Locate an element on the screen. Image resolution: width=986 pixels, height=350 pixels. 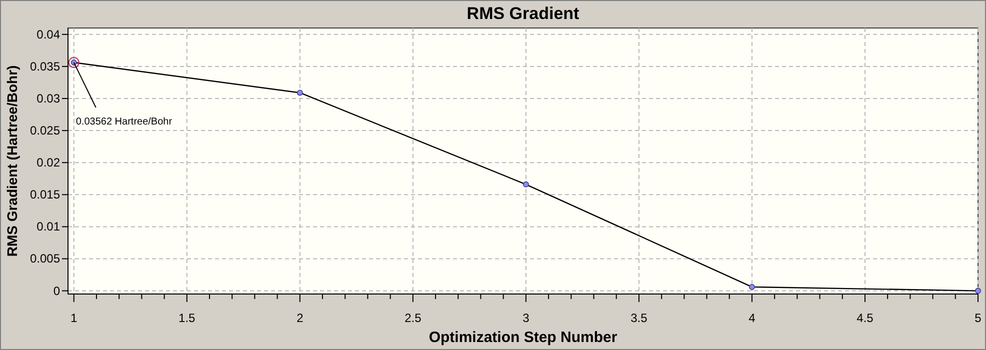
chart-title: RMS Gradient is located at coordinates (523, 13).